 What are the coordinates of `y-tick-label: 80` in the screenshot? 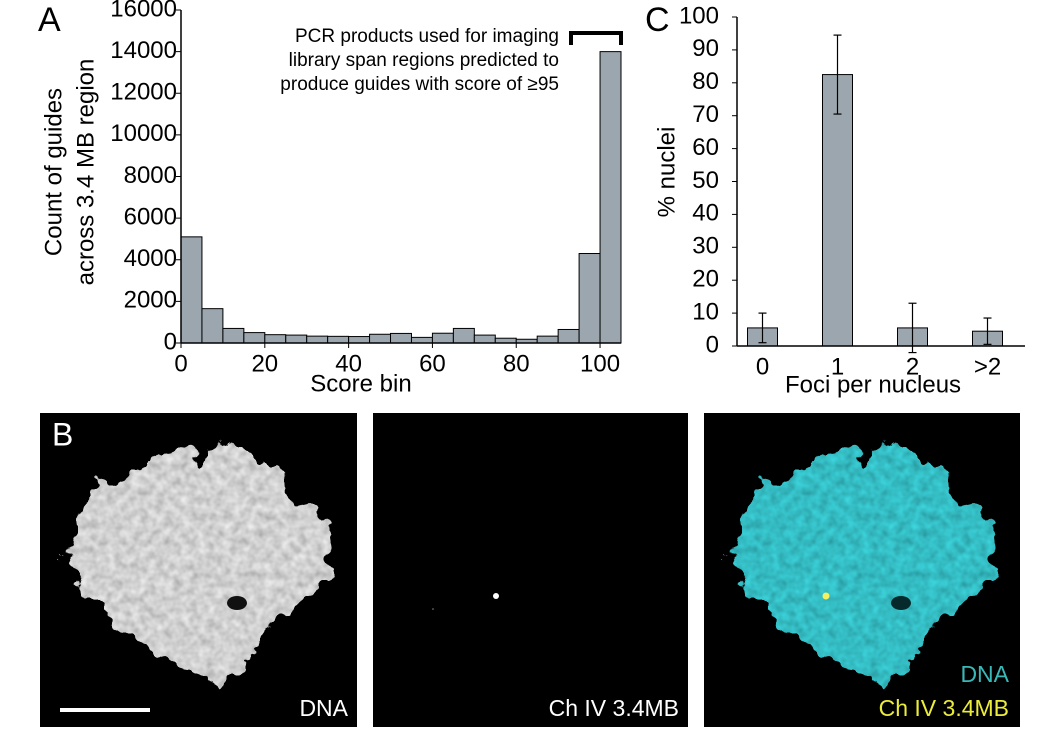 It's located at (705, 81).